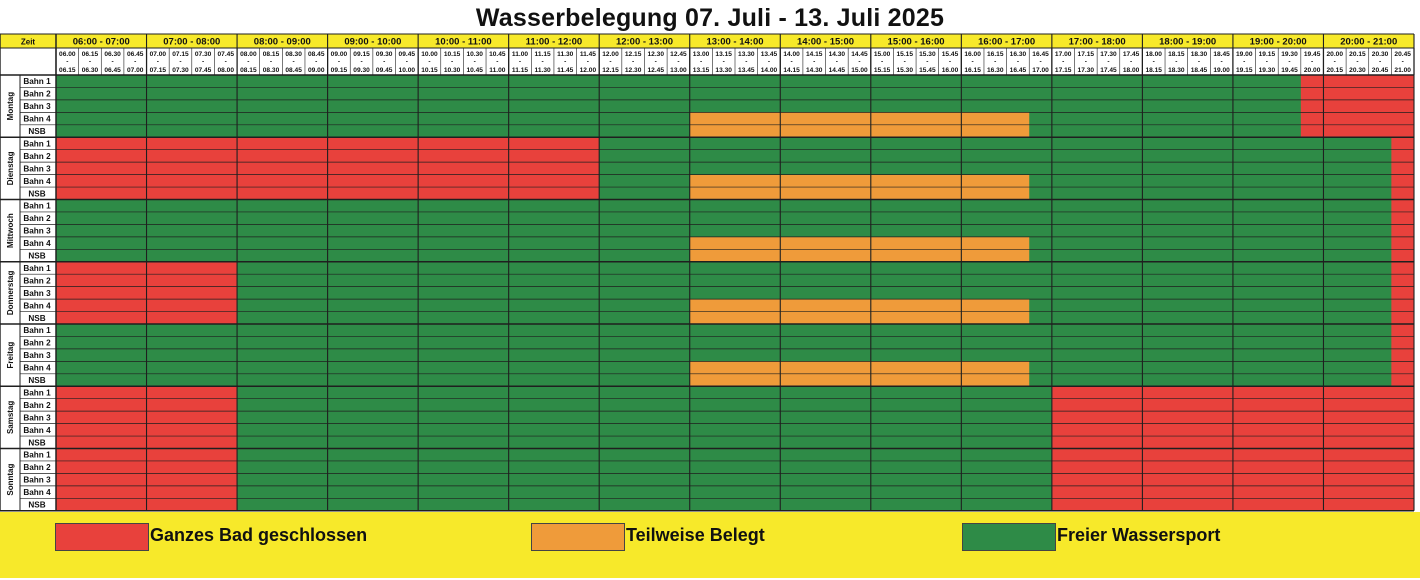 The image size is (1420, 580). Describe the element at coordinates (1335, 54) in the screenshot. I see `slot-start-label: 20.00` at that location.